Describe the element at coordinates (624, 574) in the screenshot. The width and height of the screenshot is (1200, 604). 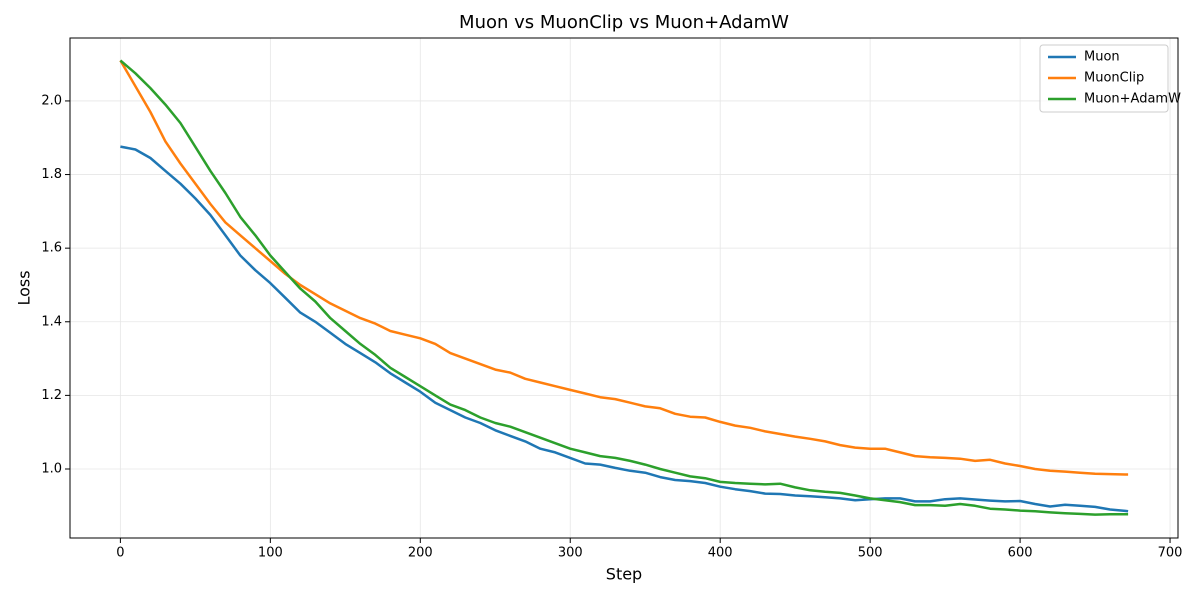
I see `x-axis-label: Step` at that location.